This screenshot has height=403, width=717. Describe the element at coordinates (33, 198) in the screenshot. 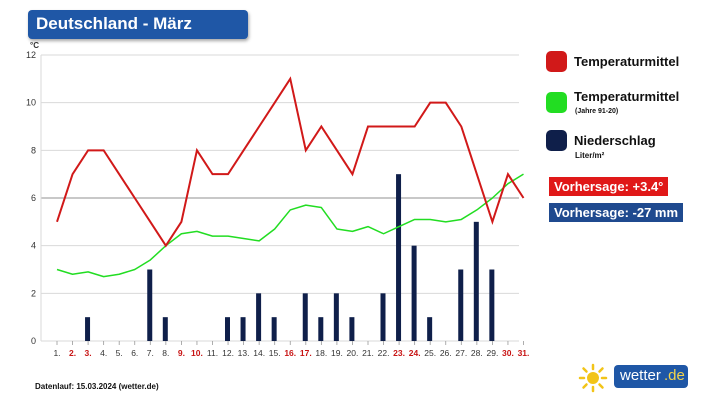

I see `y-tick-label: 6` at that location.